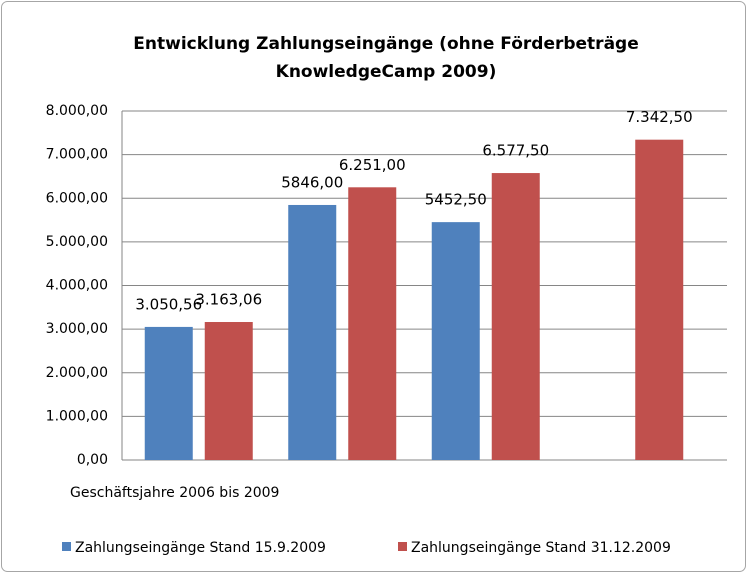  I want to click on legend-label: Zahlungseingänge Stand 31.12.2009, so click(541, 548).